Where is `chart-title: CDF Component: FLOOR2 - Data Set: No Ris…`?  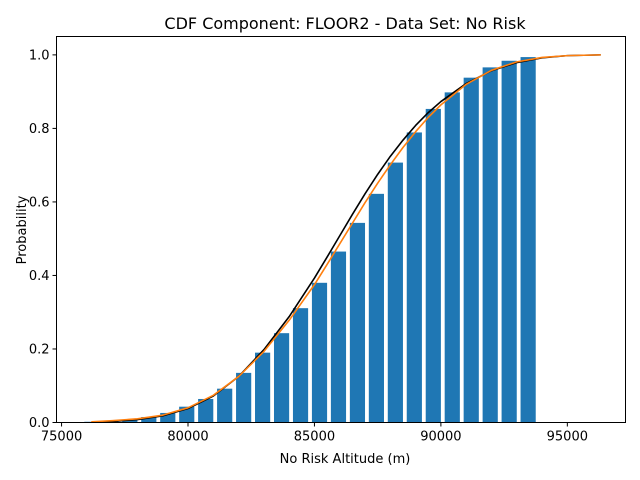 chart-title: CDF Component: FLOOR2 - Data Set: No Ris… is located at coordinates (345, 23).